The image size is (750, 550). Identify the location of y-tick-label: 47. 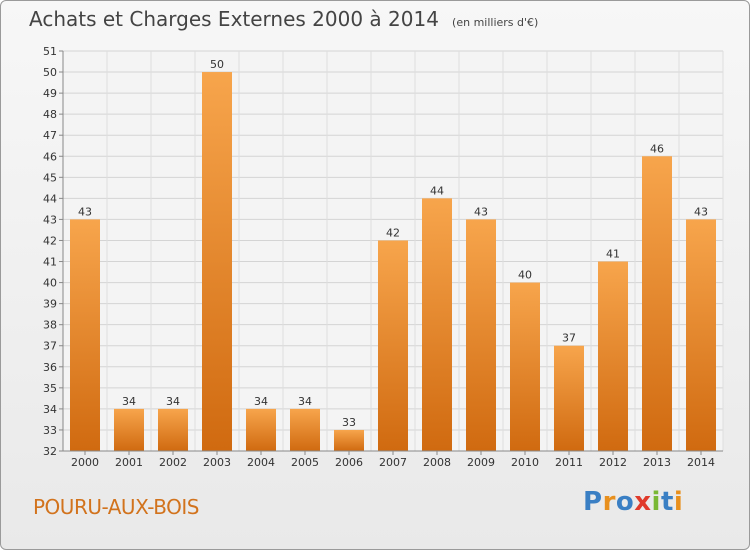
(50, 135).